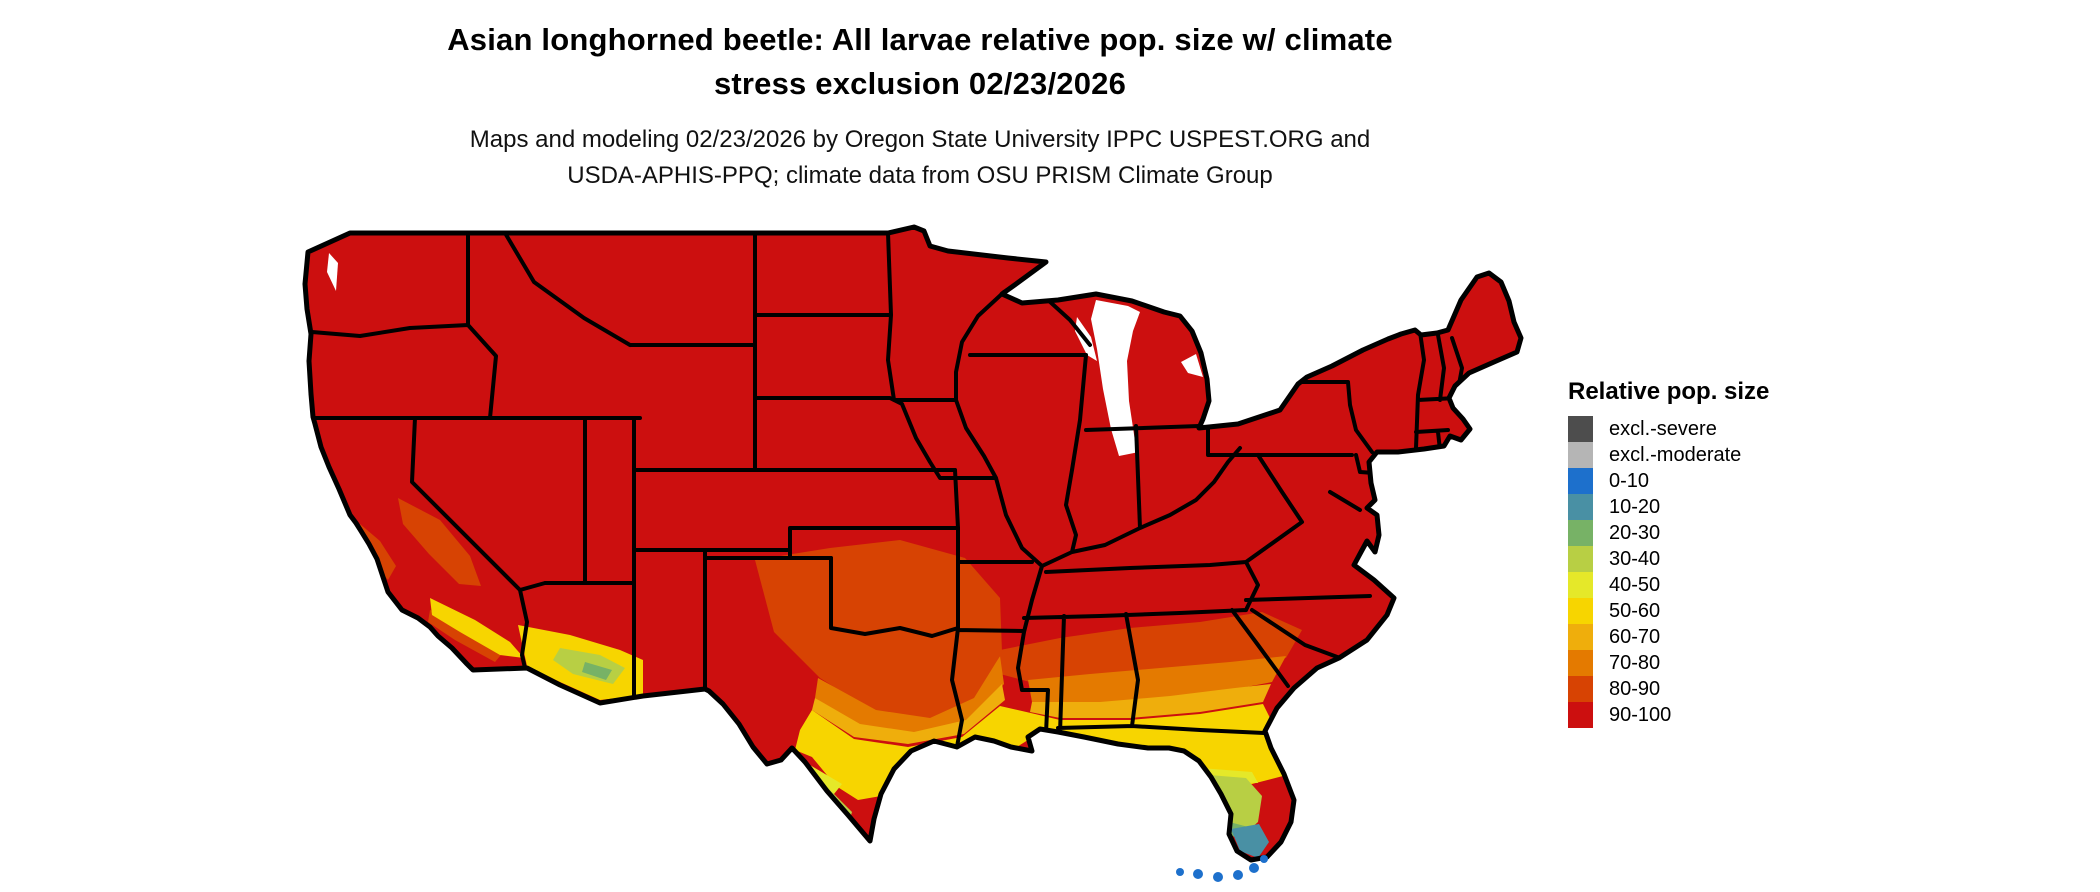 The height and width of the screenshot is (892, 2100). I want to click on legend-label: 30-40, so click(1635, 559).